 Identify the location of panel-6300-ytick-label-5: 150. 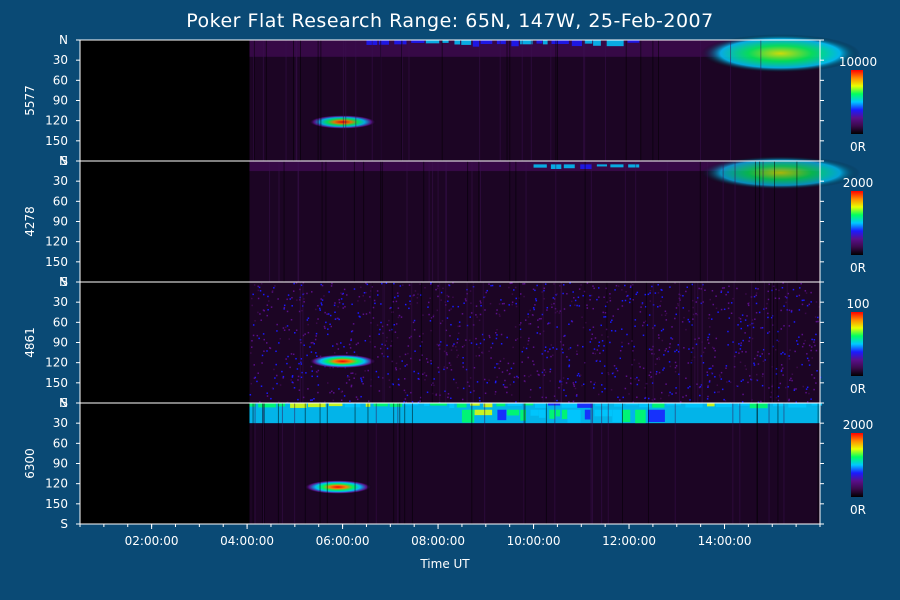
(56, 504).